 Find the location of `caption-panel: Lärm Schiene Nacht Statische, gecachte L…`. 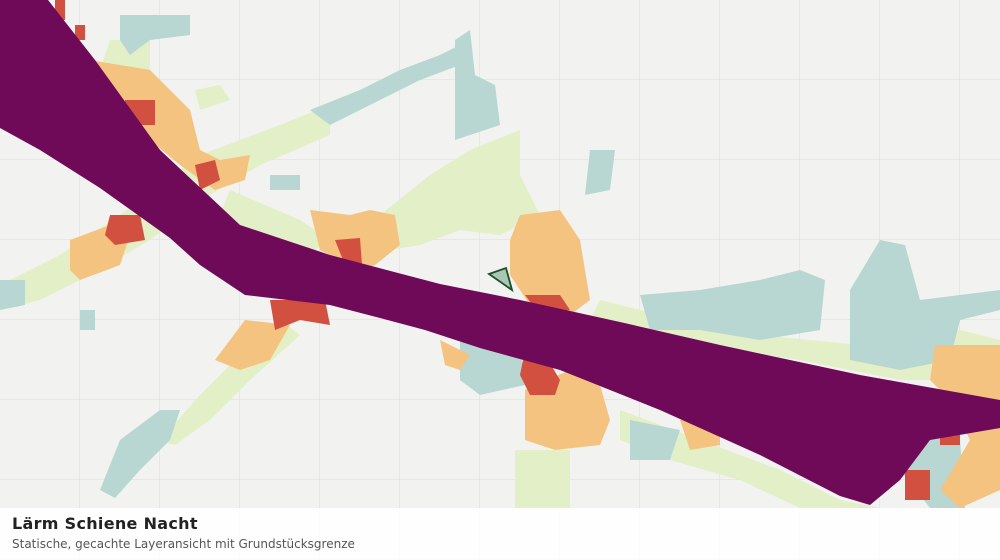

caption-panel: Lärm Schiene Nacht Statische, gecachte L… is located at coordinates (500, 534).